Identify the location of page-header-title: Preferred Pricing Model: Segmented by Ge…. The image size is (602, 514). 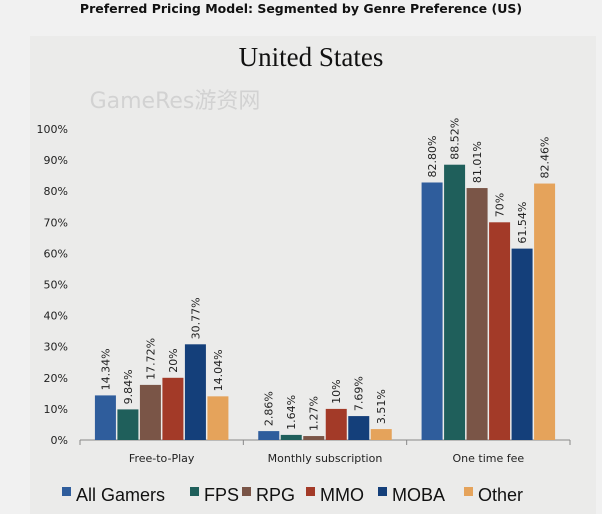
(301, 8).